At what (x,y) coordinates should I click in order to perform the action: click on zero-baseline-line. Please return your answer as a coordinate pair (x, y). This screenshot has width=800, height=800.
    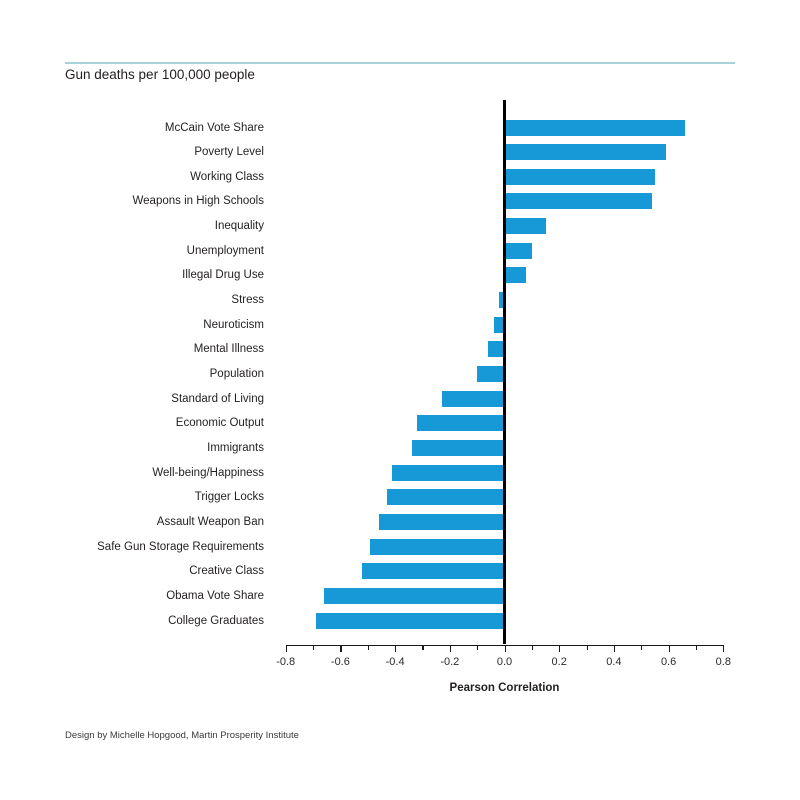
    Looking at the image, I should click on (504, 372).